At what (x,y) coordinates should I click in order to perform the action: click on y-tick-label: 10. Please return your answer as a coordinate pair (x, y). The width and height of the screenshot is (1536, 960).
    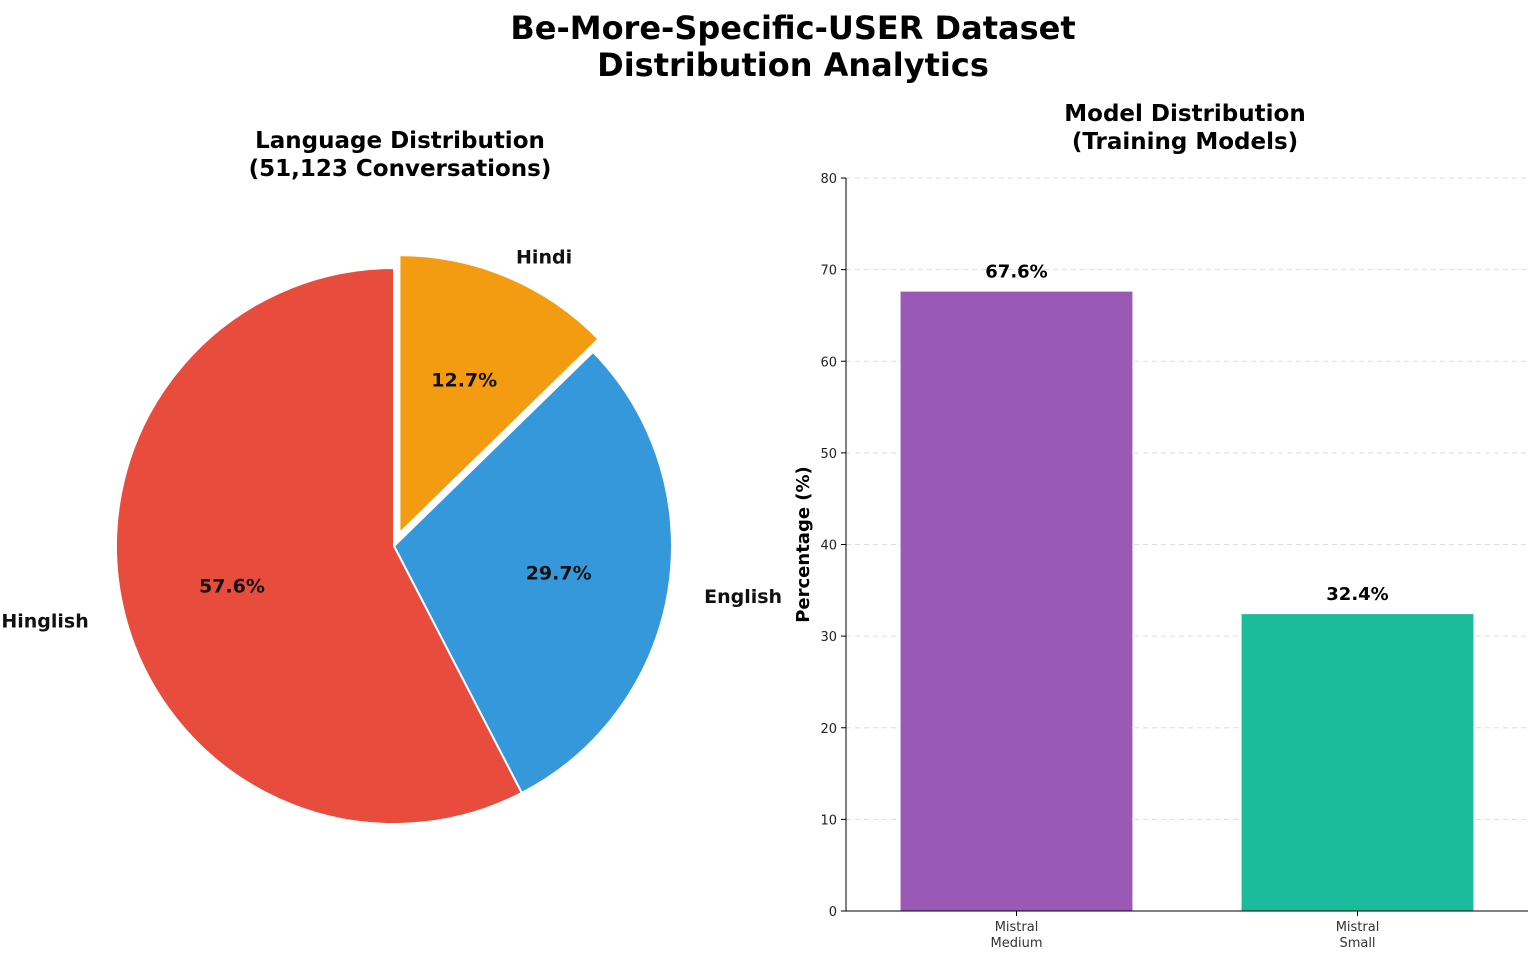
    Looking at the image, I should click on (828, 820).